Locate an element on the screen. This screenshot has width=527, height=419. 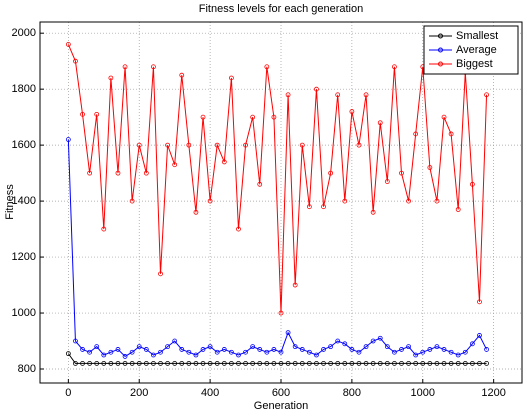
x-tick-label: 1000 is located at coordinates (423, 393).